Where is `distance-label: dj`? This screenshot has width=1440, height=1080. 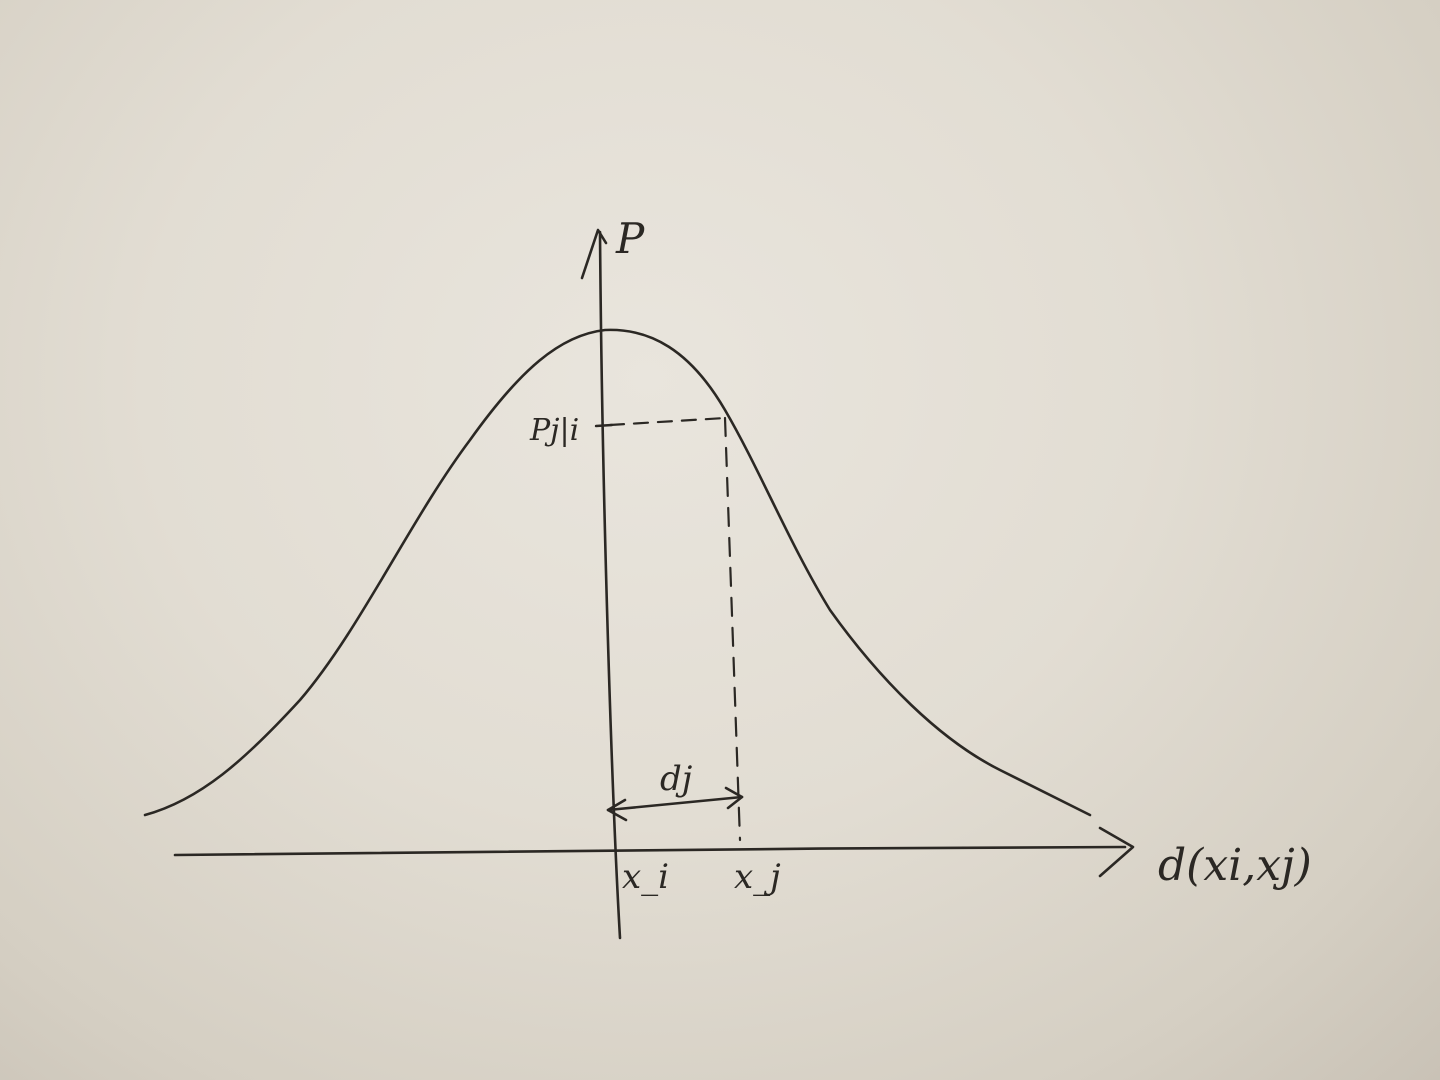
distance-label: dj is located at coordinates (676, 779).